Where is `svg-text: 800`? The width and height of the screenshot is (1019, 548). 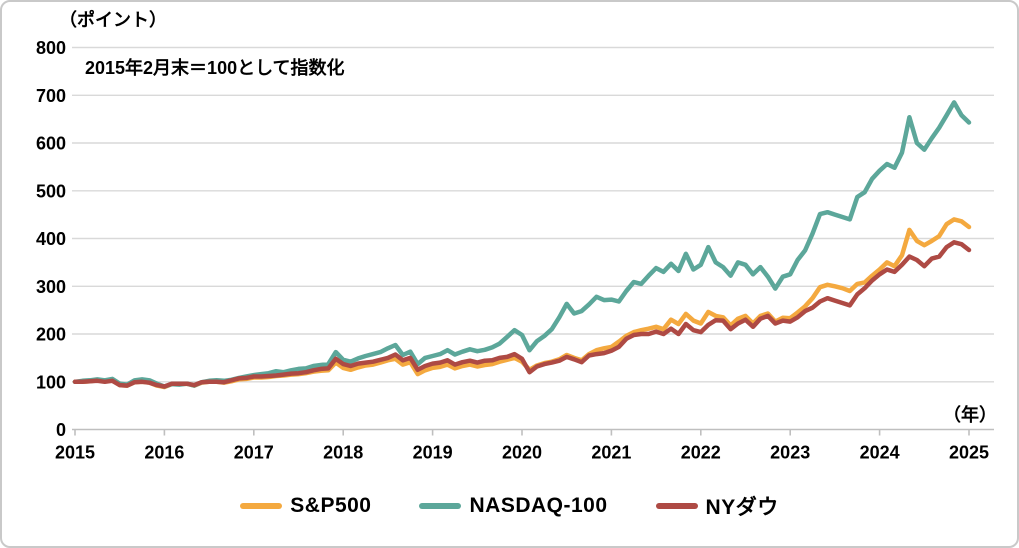
svg-text: 800 is located at coordinates (51, 48).